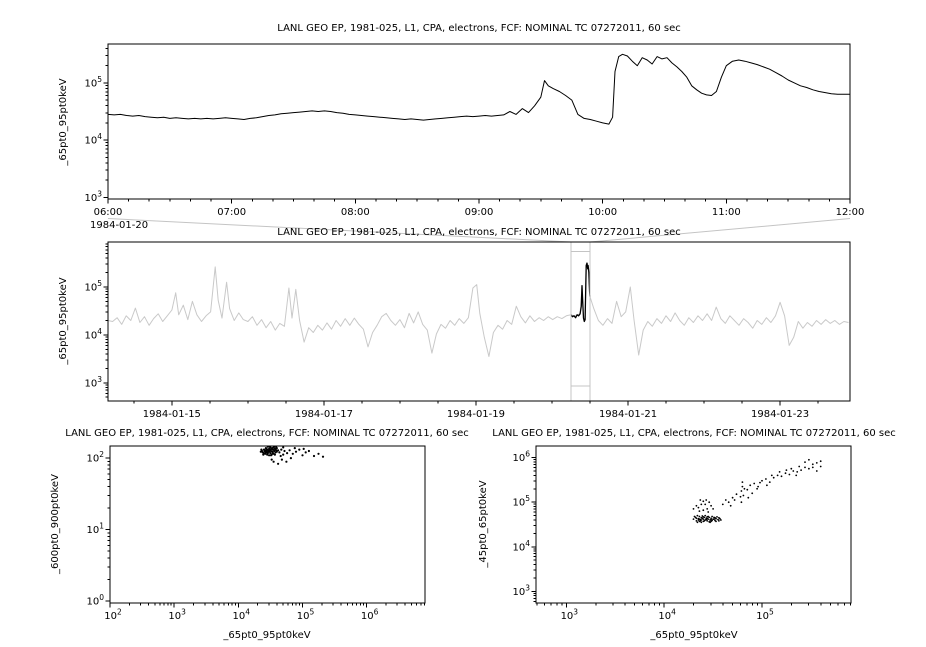 Image resolution: width=926 pixels, height=647 pixels. What do you see at coordinates (720, 230) in the screenshot?
I see `zoom-connector-line` at bounding box center [720, 230].